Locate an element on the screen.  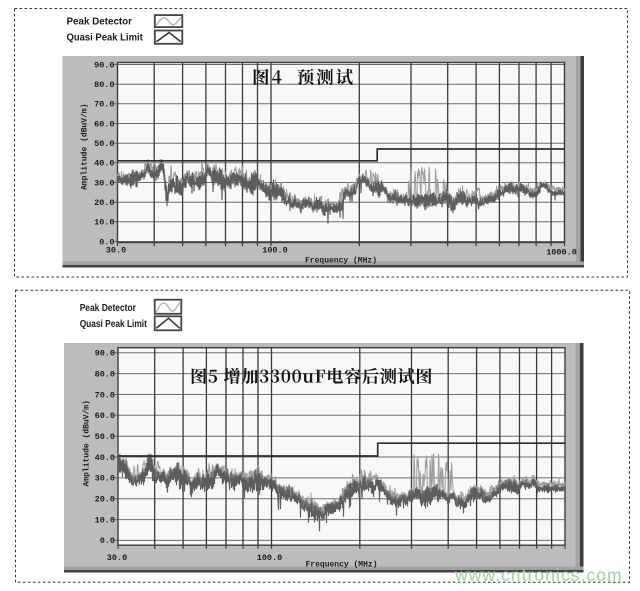
svg-text: 1000.0 is located at coordinates (561, 252).